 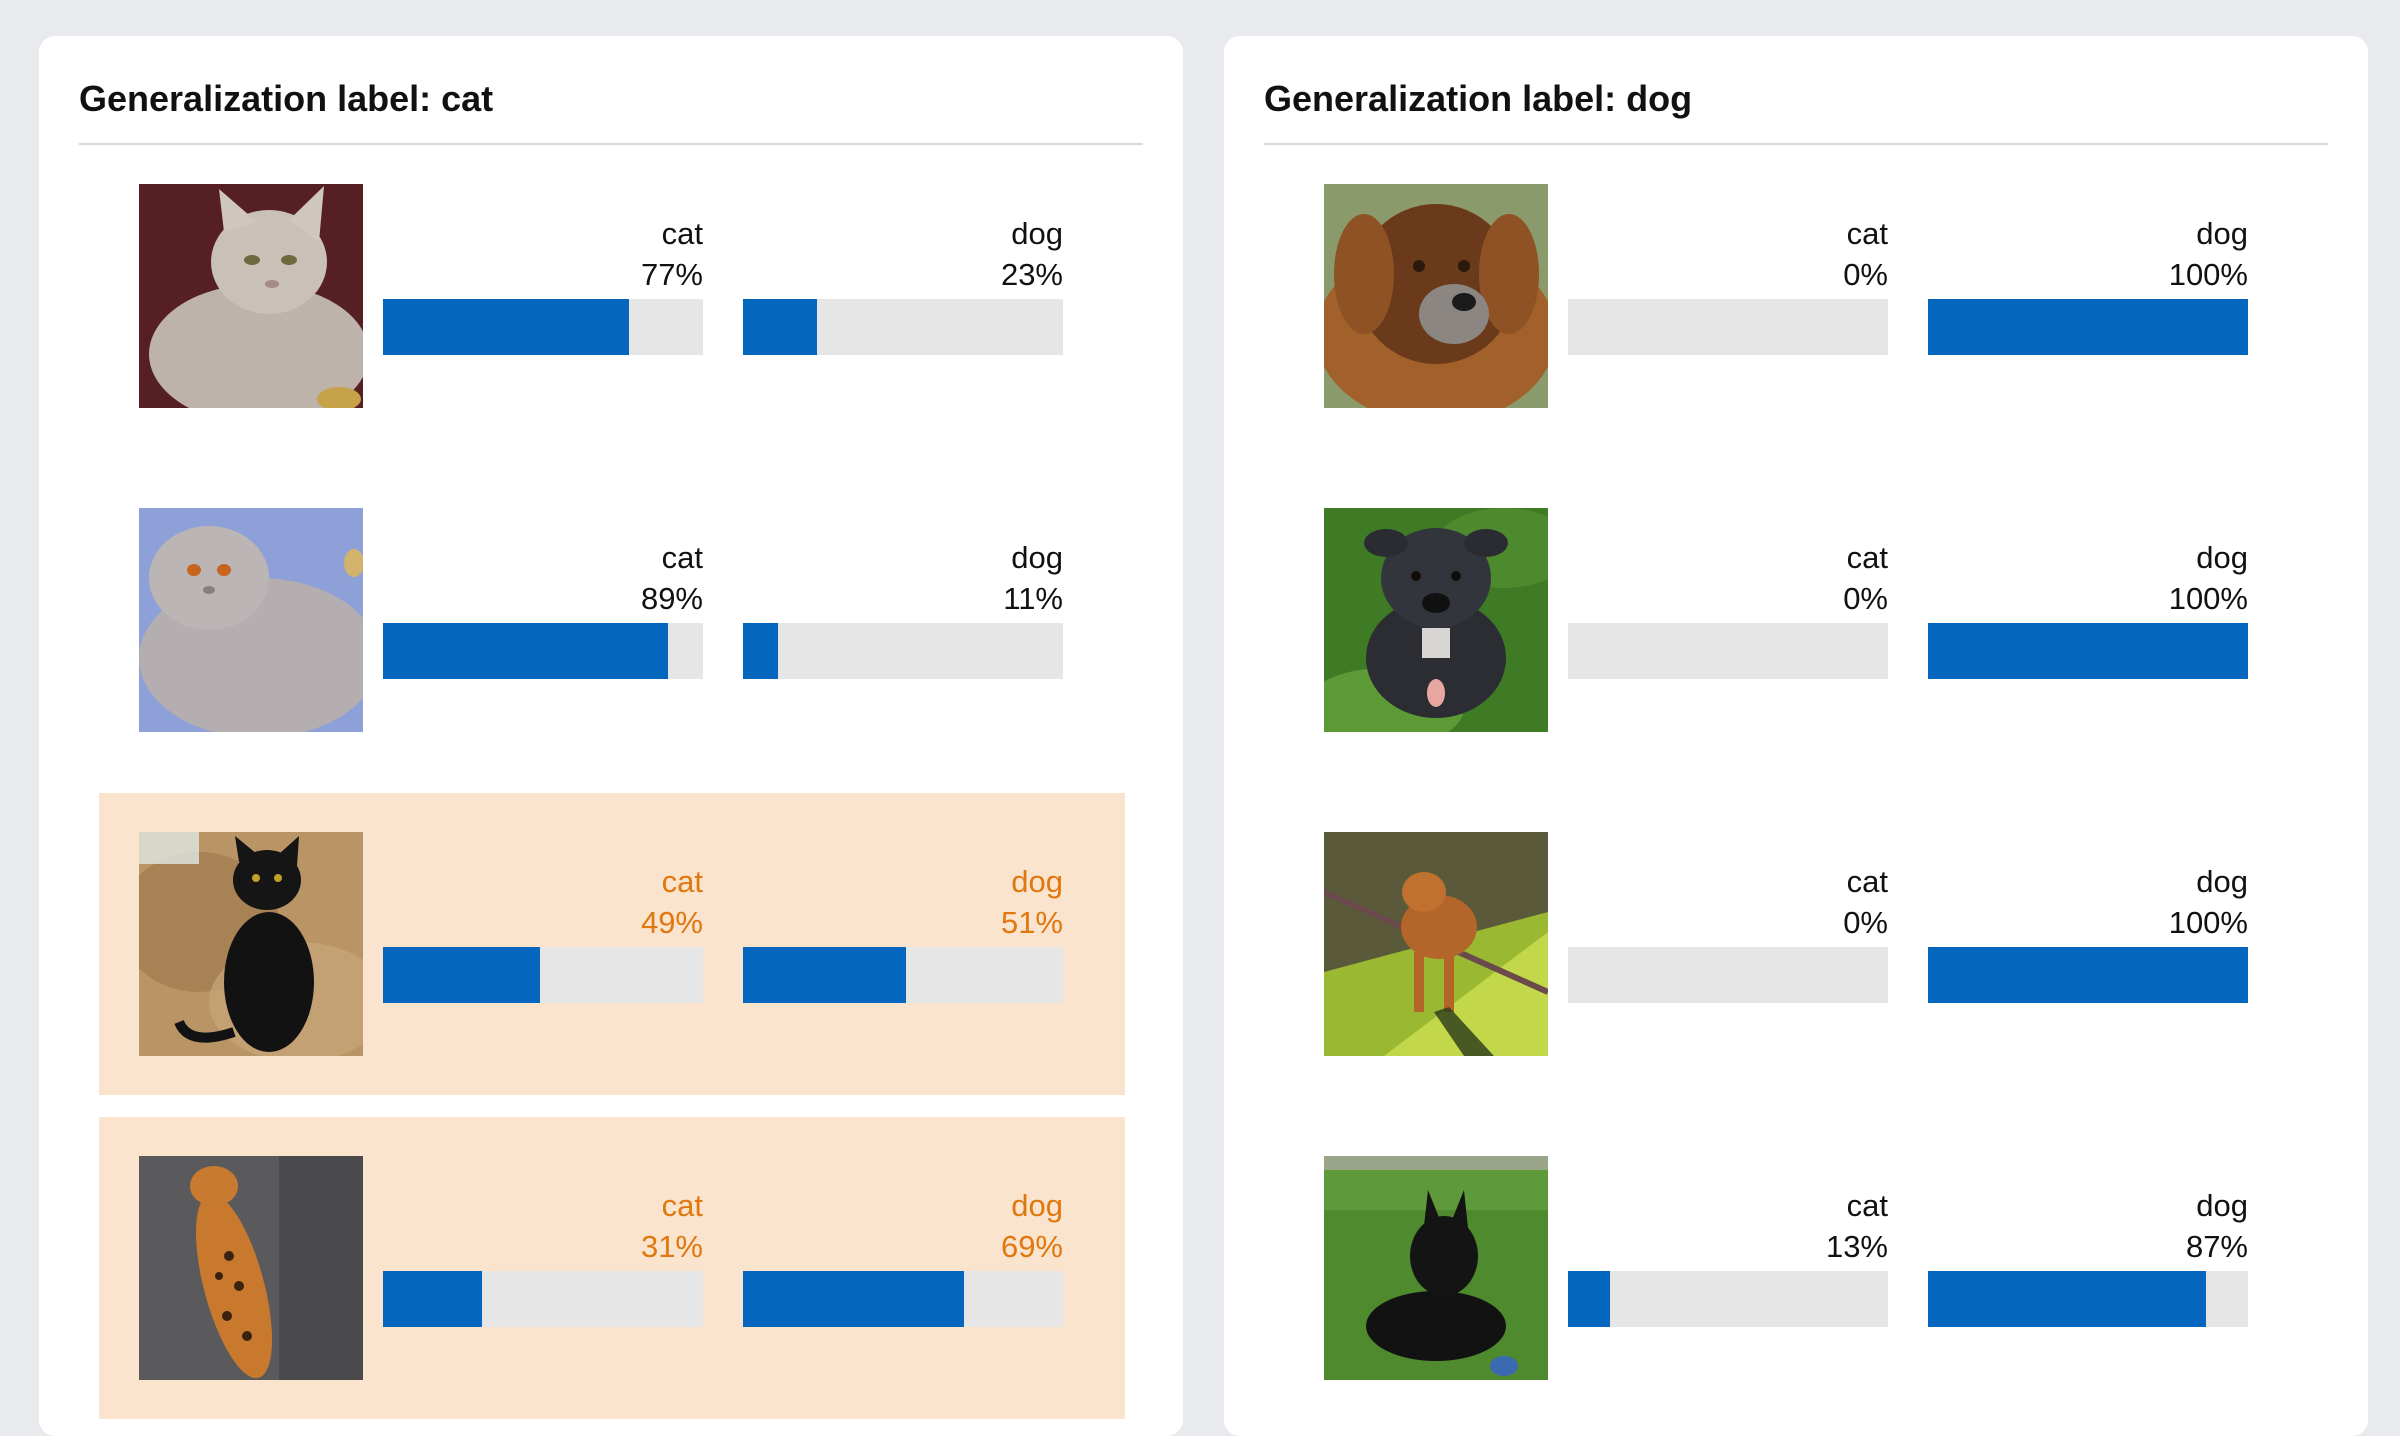 I want to click on score-percent: 23%, so click(x=1031, y=274).